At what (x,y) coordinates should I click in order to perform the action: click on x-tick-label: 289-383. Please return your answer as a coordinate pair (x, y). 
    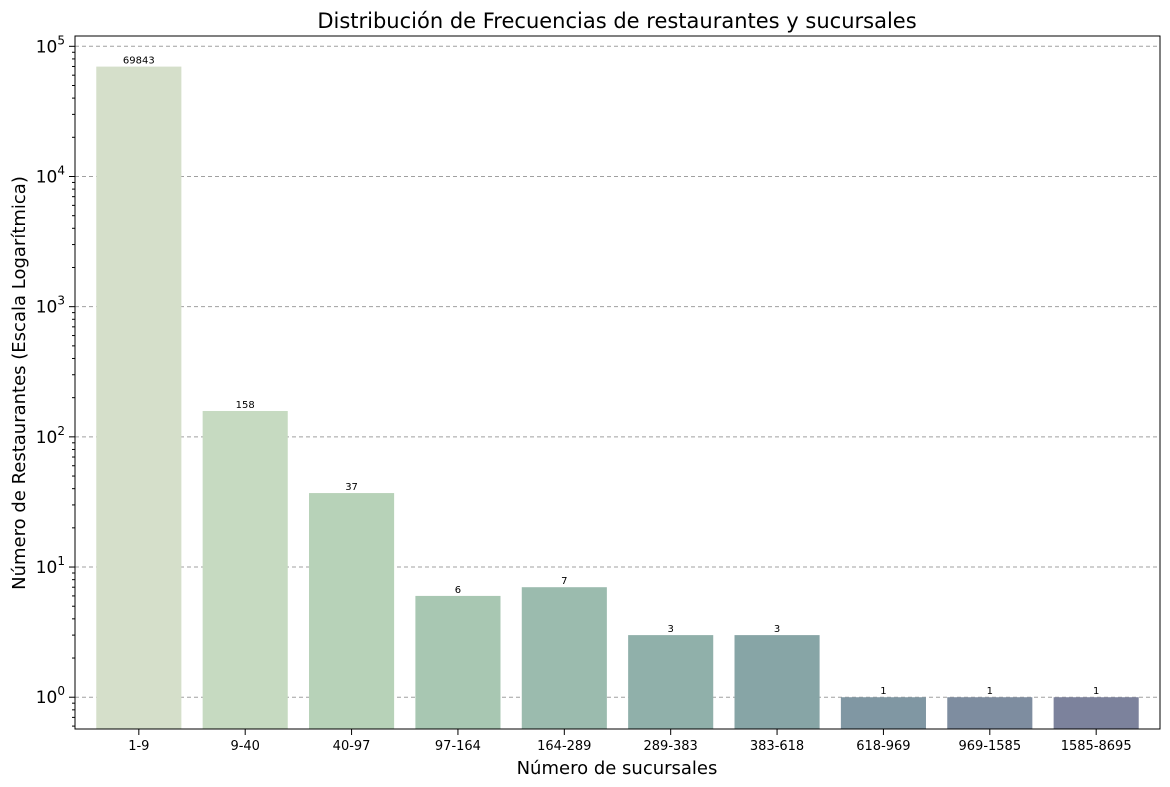
    Looking at the image, I should click on (671, 746).